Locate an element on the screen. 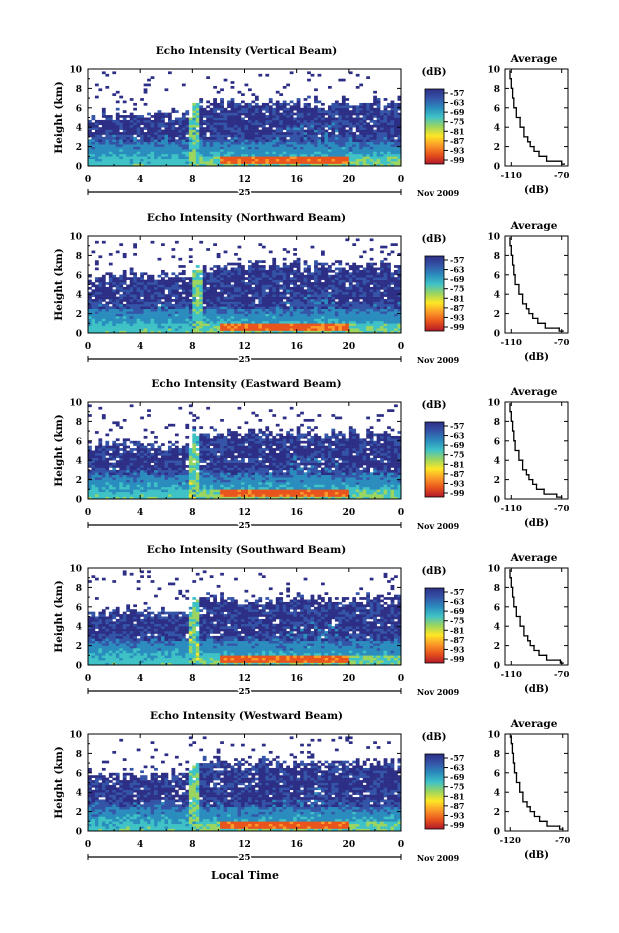 Image resolution: width=619 pixels, height=933 pixels. x-tick-label: 20 is located at coordinates (349, 180).